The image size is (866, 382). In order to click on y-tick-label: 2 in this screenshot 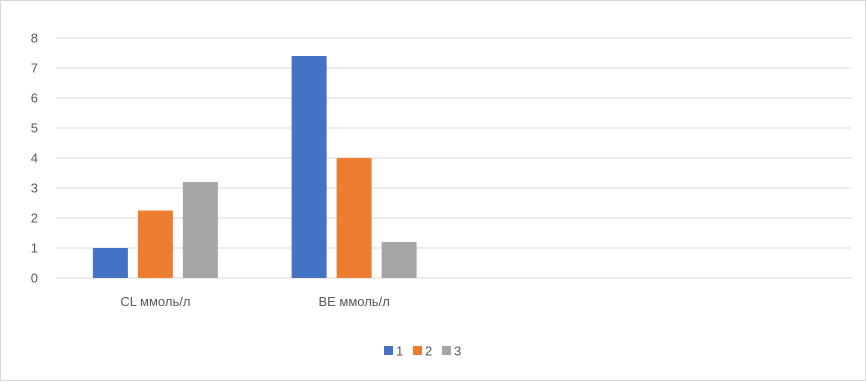, I will do `click(34, 218)`.